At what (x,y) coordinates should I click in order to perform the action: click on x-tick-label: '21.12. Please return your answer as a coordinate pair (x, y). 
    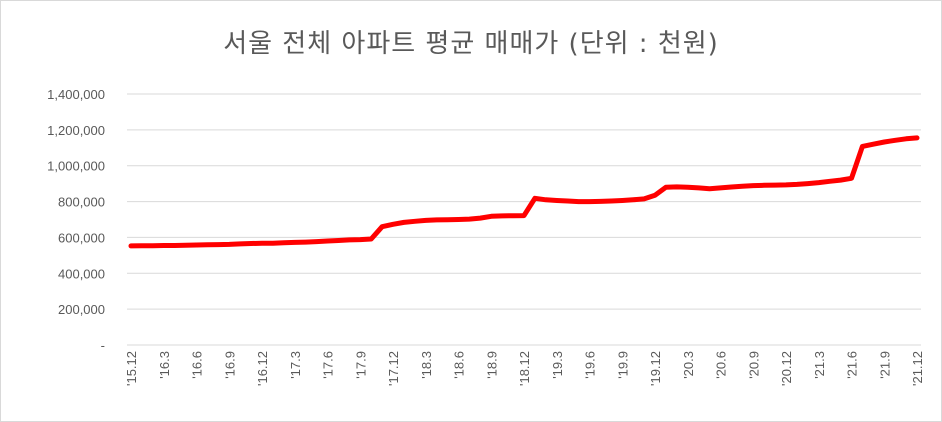
    Looking at the image, I should click on (917, 368).